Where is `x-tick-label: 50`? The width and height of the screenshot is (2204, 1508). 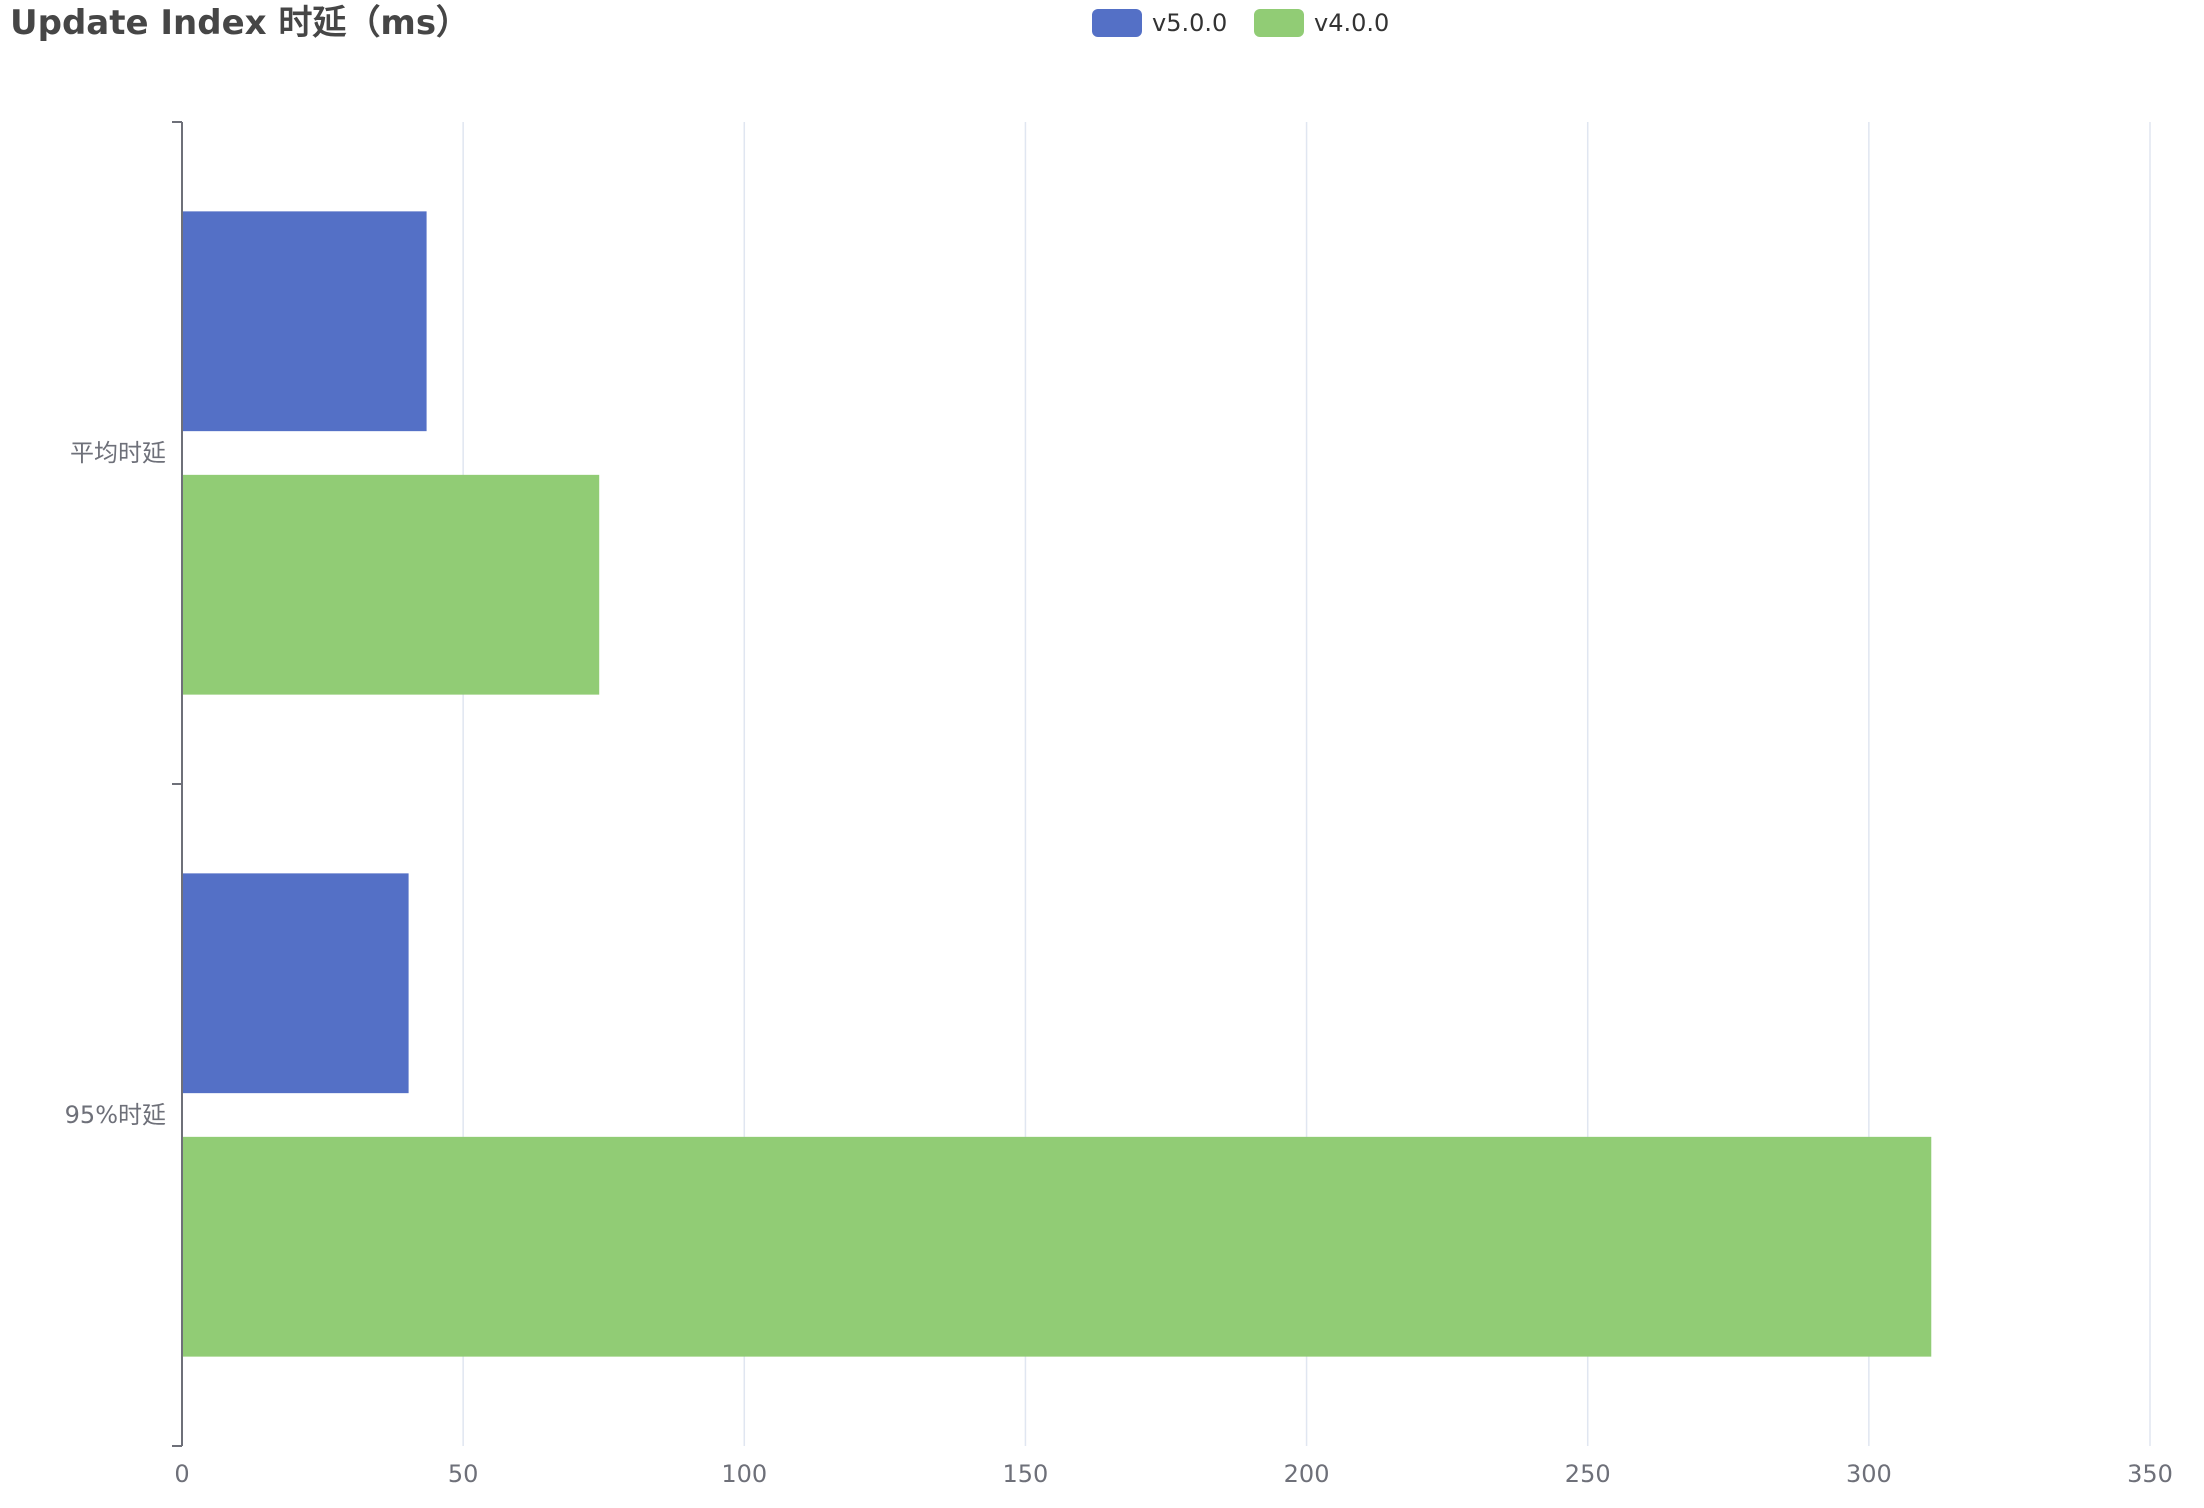
x-tick-label: 50 is located at coordinates (463, 1474).